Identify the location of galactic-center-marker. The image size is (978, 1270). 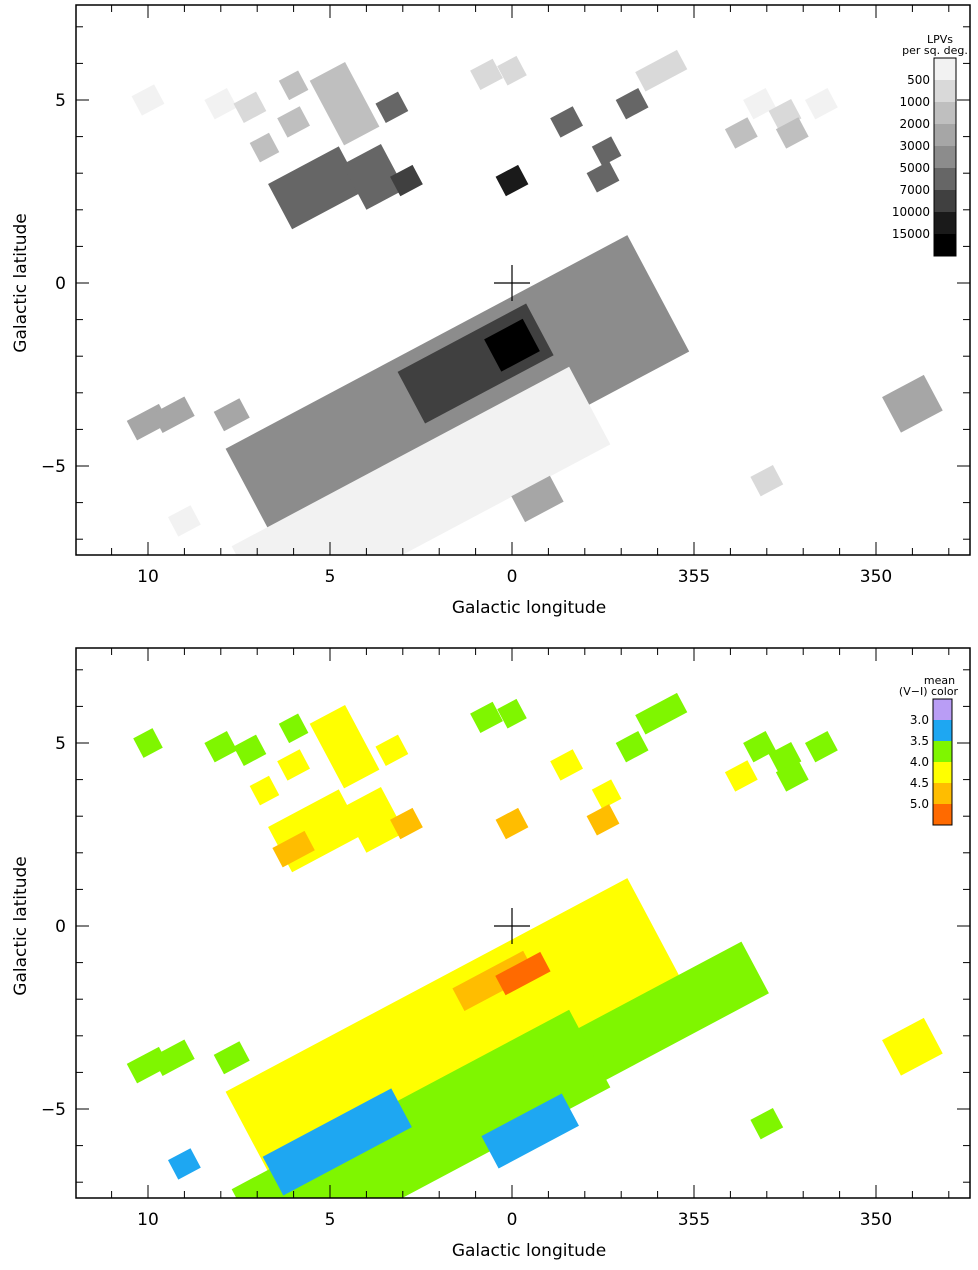
(512, 926).